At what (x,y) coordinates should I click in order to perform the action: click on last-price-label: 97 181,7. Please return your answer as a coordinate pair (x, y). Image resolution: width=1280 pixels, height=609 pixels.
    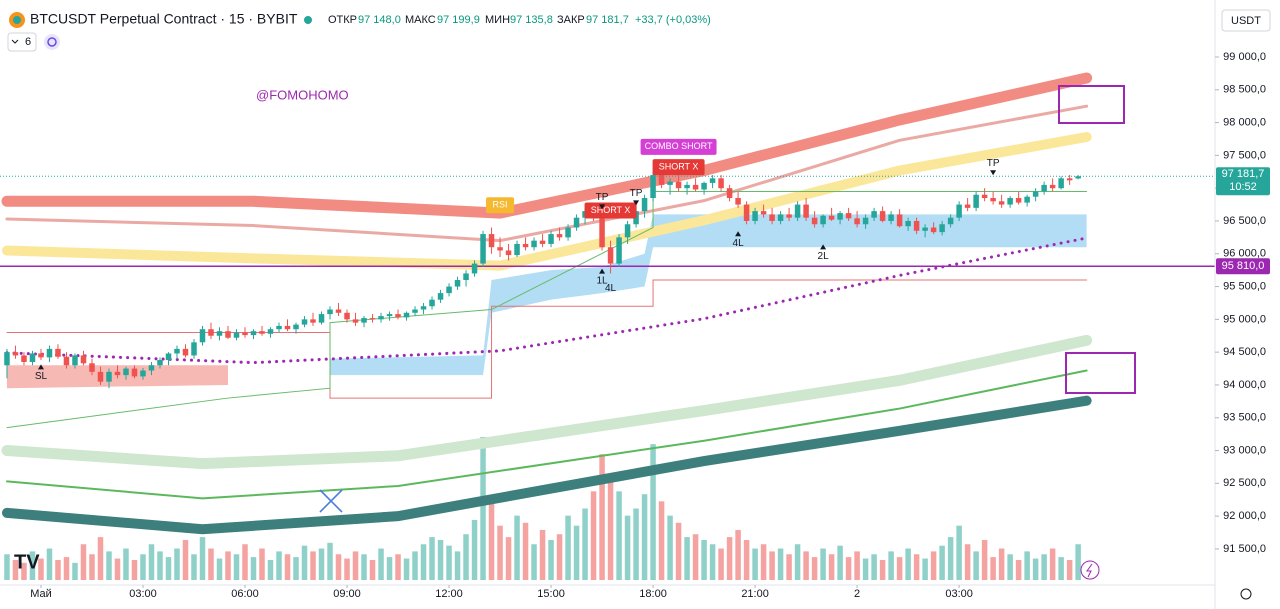
    Looking at the image, I should click on (1243, 174).